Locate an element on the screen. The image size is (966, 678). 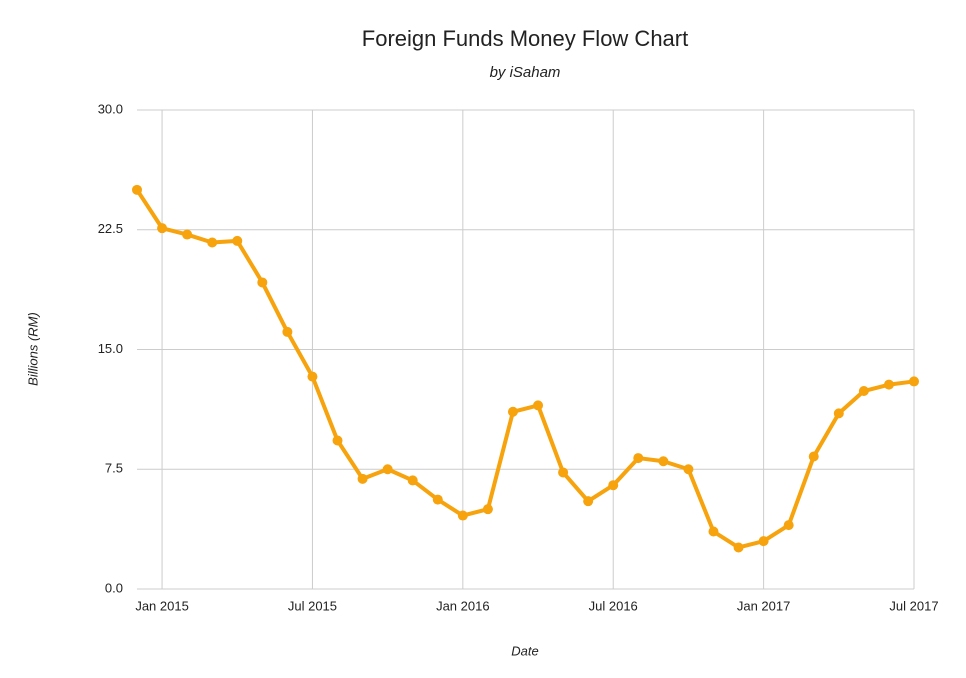
chart-subtitle: by iSaham is located at coordinates (525, 72).